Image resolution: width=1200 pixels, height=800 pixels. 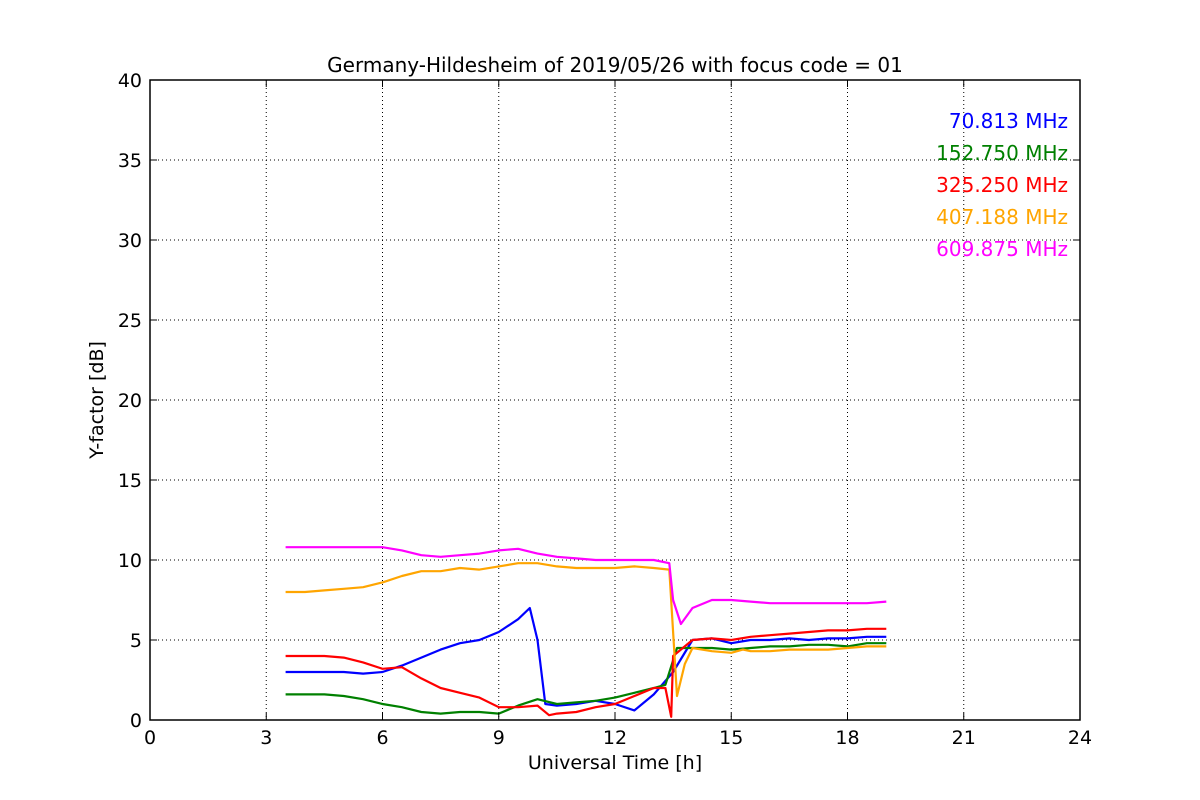 I want to click on legend-entry: 325.250 MHz, so click(x=1002, y=185).